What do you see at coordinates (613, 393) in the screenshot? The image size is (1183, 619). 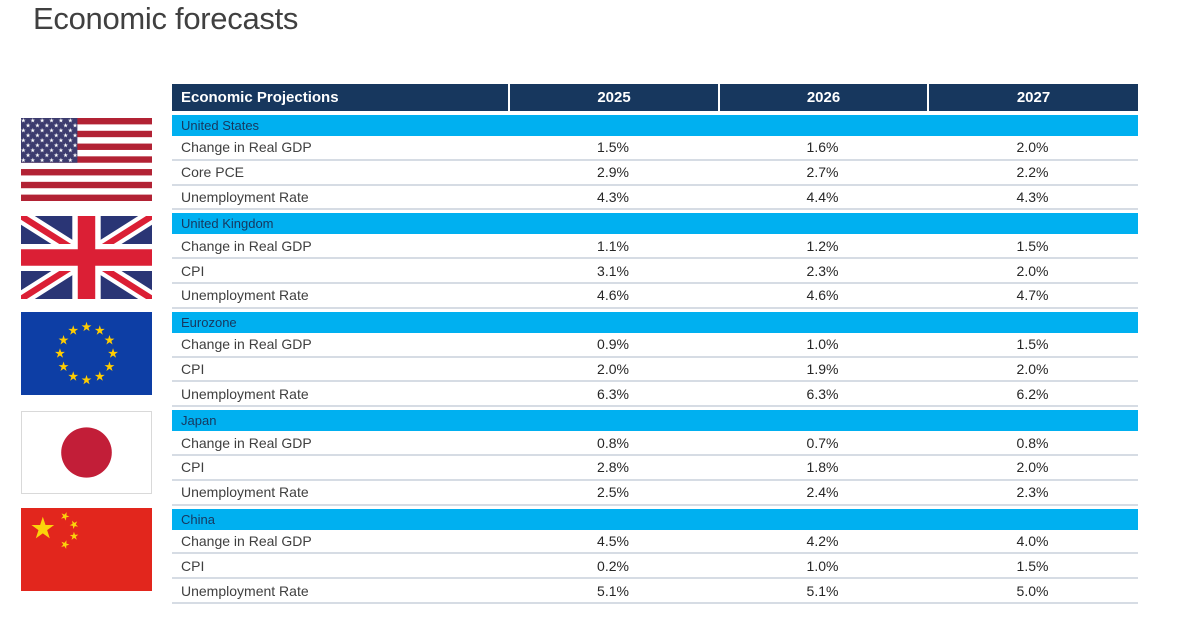 I see `cell-2025: 6.3%` at bounding box center [613, 393].